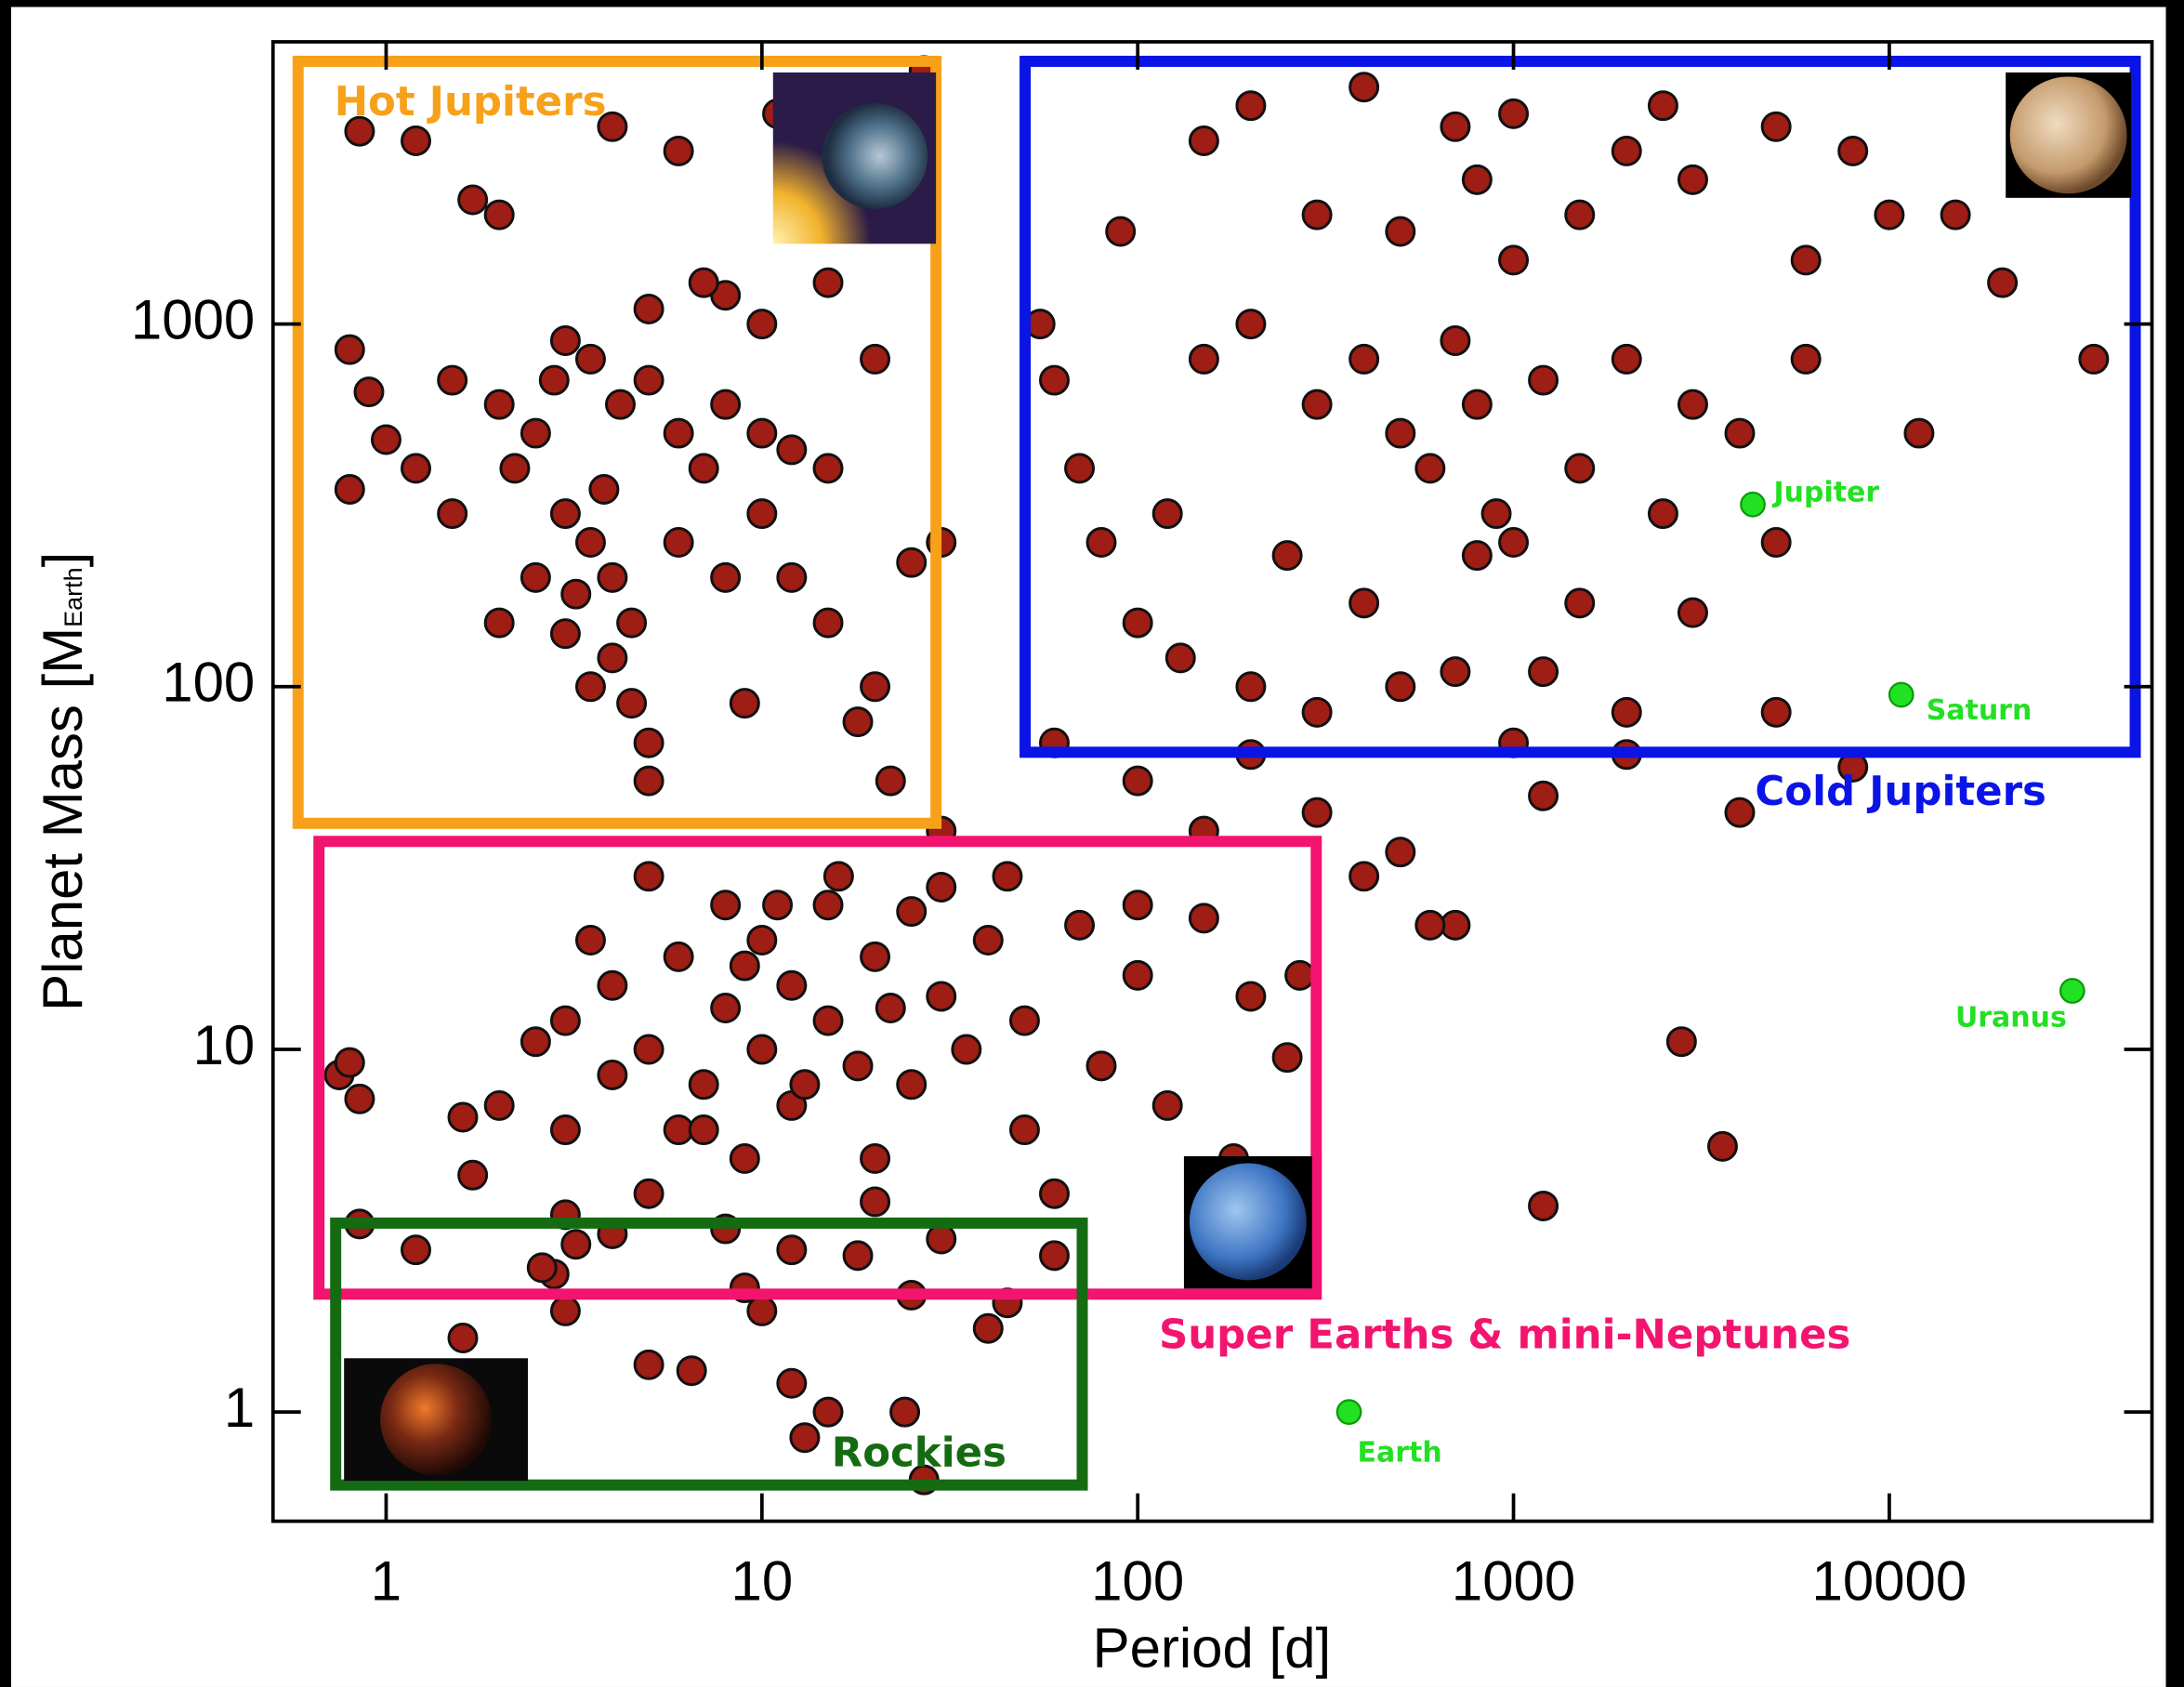 Image resolution: width=2184 pixels, height=1687 pixels. I want to click on jupiter-planet, so click(2068, 135).